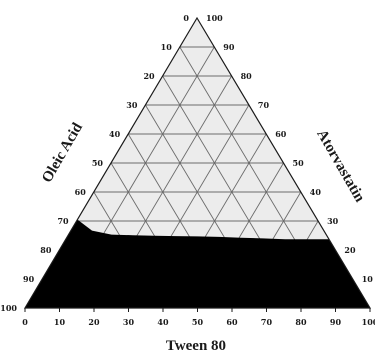 The image size is (375, 354). What do you see at coordinates (340, 166) in the screenshot?
I see `right-axis-label: Atorvastatin` at bounding box center [340, 166].